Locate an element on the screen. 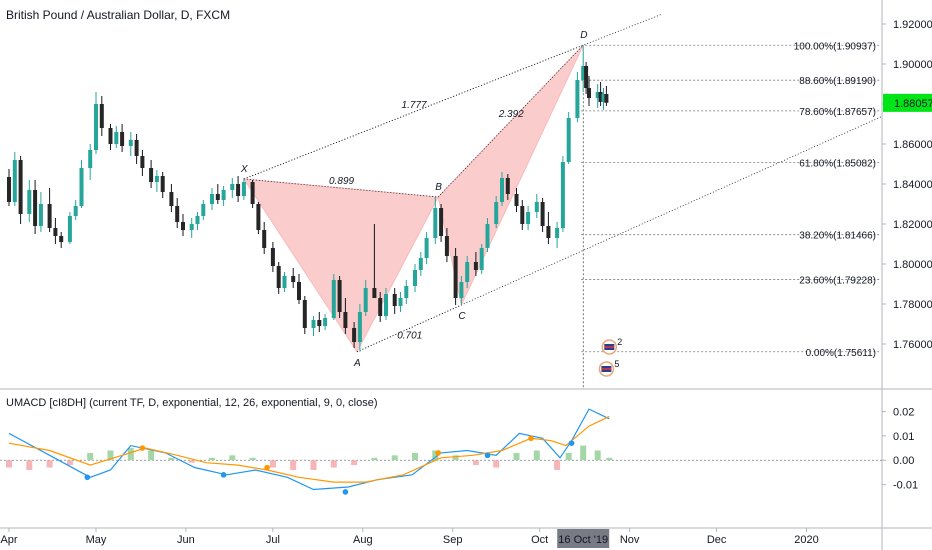 The width and height of the screenshot is (932, 550). time-tick-label: Jul is located at coordinates (273, 540).